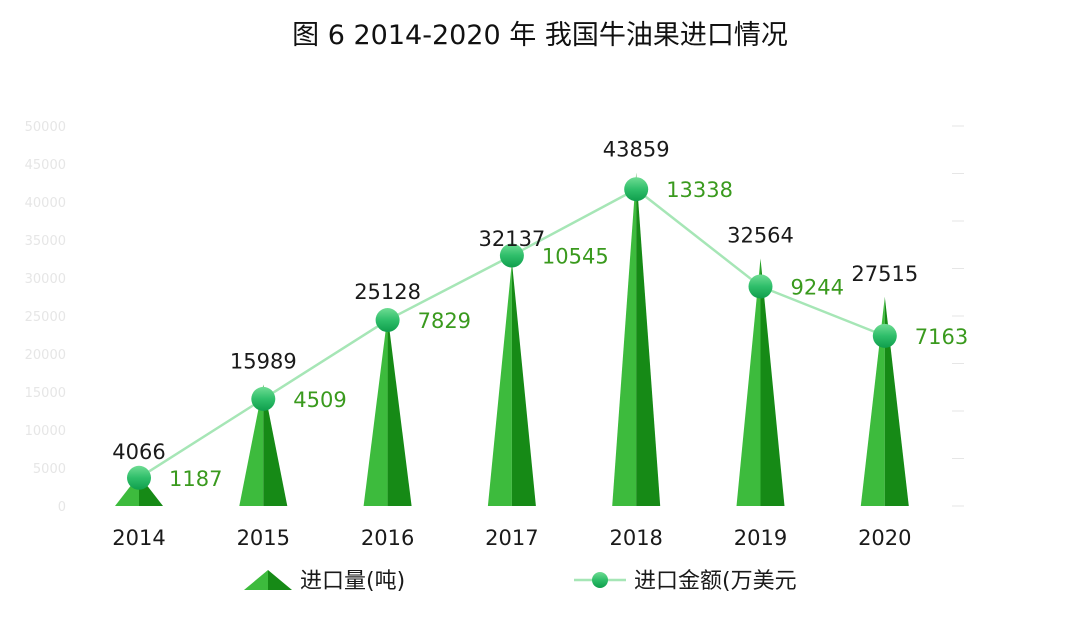  What do you see at coordinates (45, 355) in the screenshot?
I see `y-tick-label: 20000` at bounding box center [45, 355].